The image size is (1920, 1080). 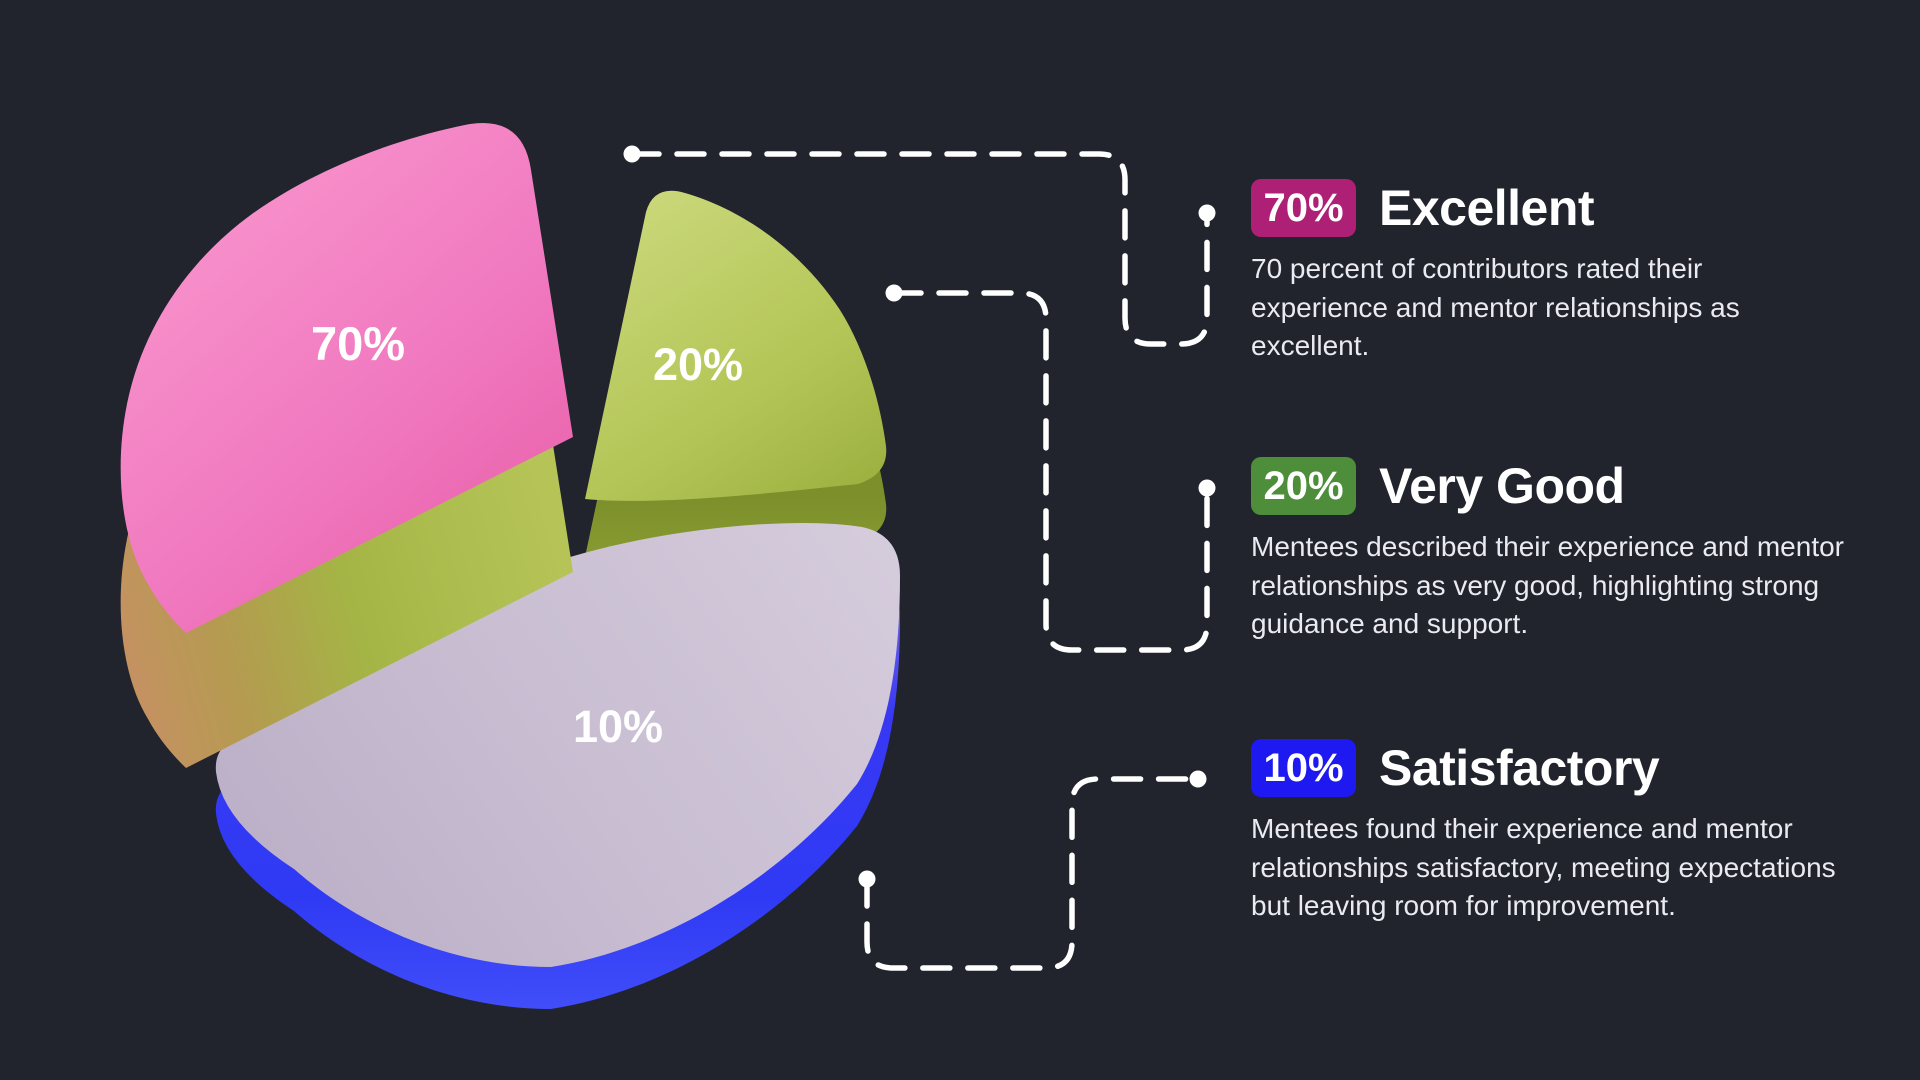 I want to click on connector-excellent-end-dot, so click(x=1207, y=213).